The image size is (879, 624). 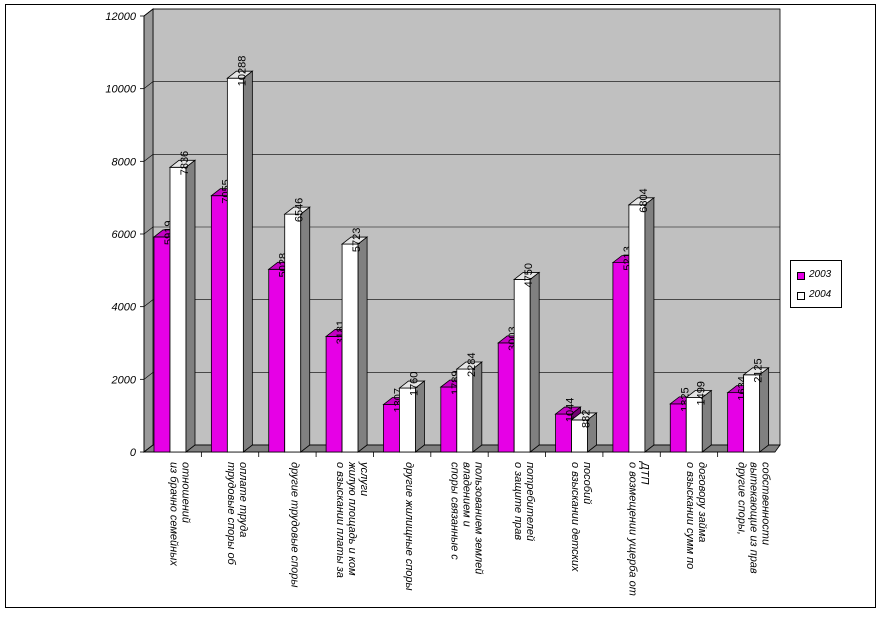 What do you see at coordinates (300, 210) in the screenshot?
I see `data-label: 6546` at bounding box center [300, 210].